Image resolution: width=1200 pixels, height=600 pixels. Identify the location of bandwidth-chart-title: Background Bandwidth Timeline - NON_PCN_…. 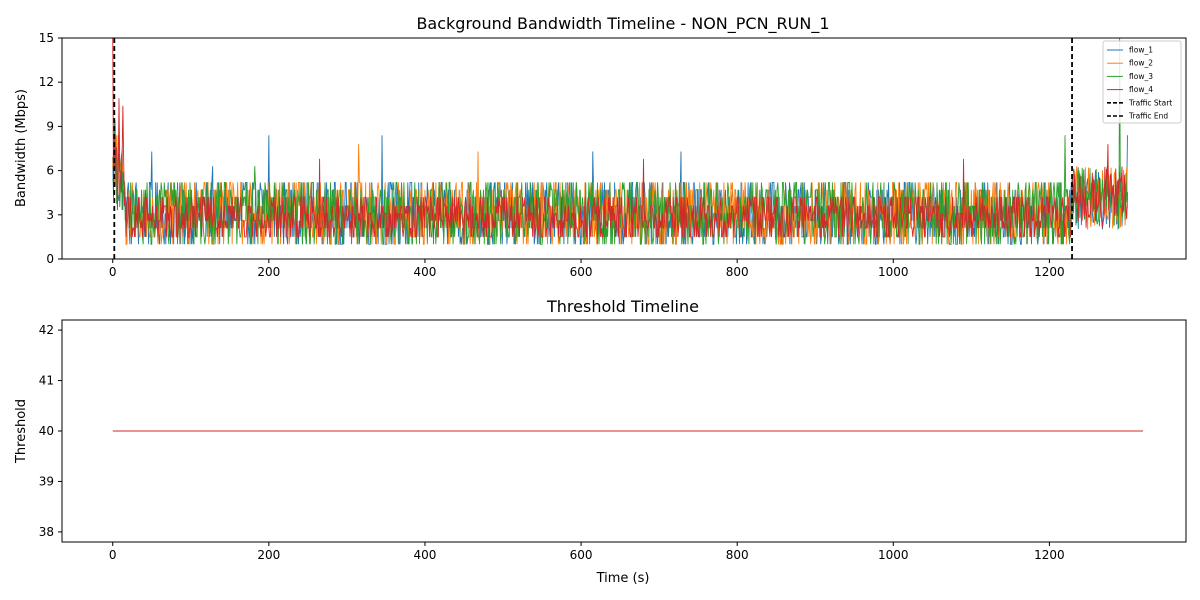
(622, 24).